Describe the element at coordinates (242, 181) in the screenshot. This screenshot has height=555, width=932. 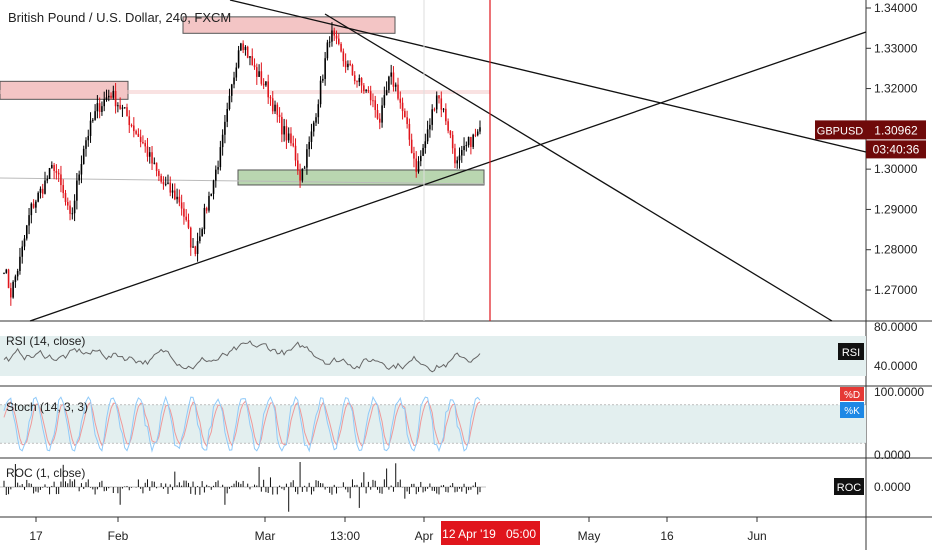
I see `horizontal-ray` at that location.